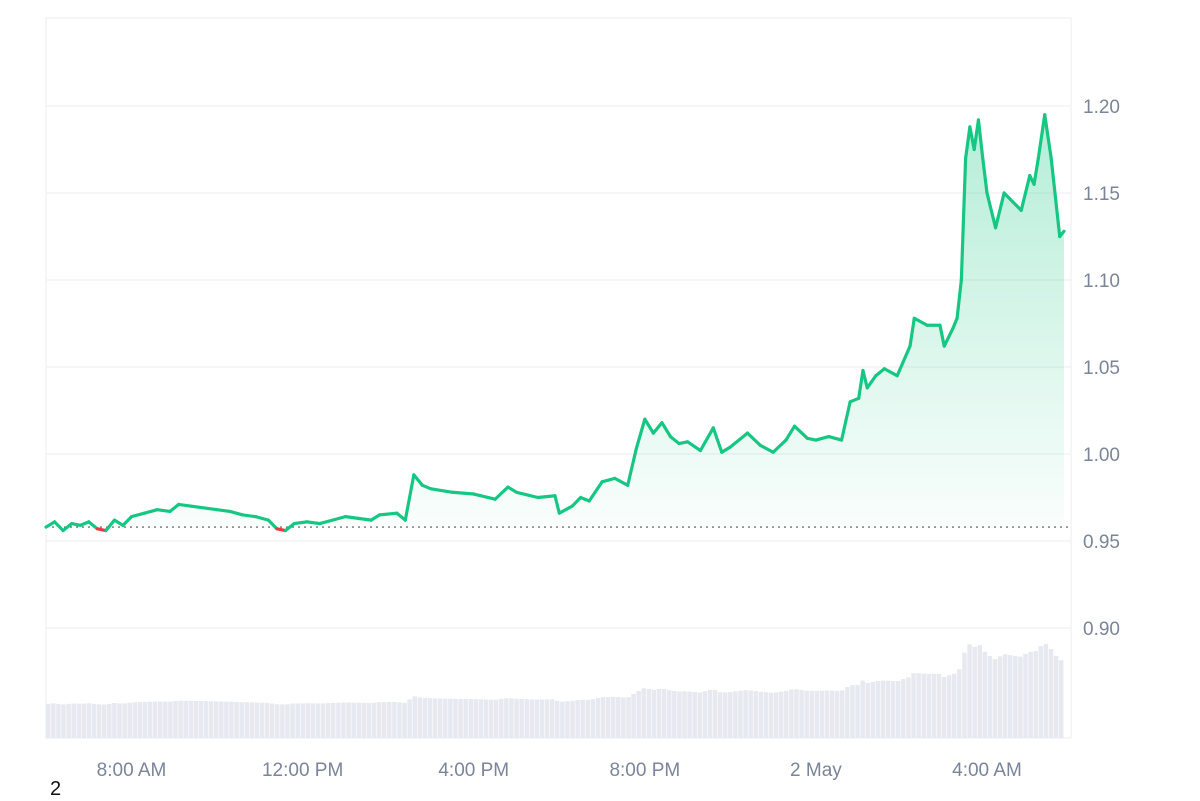 The width and height of the screenshot is (1200, 801). I want to click on footnote: 2, so click(56, 789).